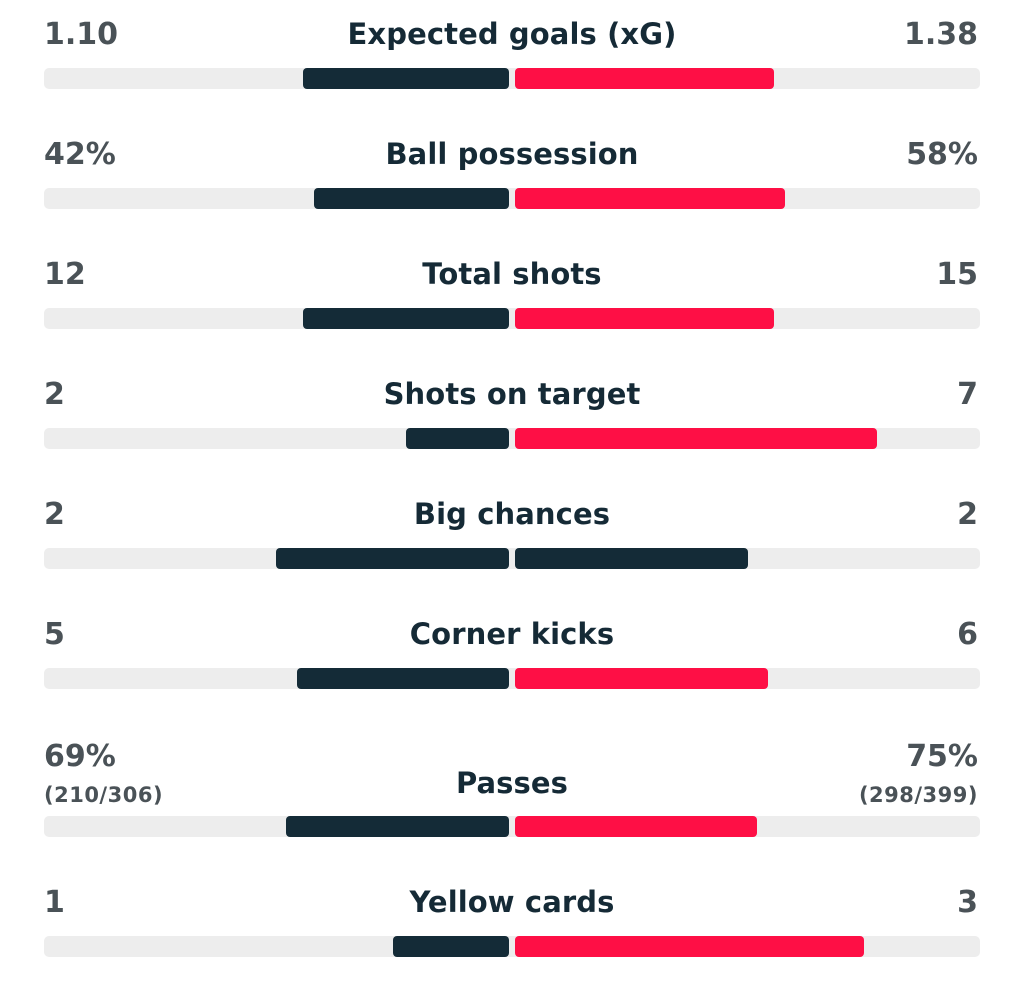 This screenshot has height=984, width=1024. Describe the element at coordinates (512, 783) in the screenshot. I see `stat-label: Passes` at that location.